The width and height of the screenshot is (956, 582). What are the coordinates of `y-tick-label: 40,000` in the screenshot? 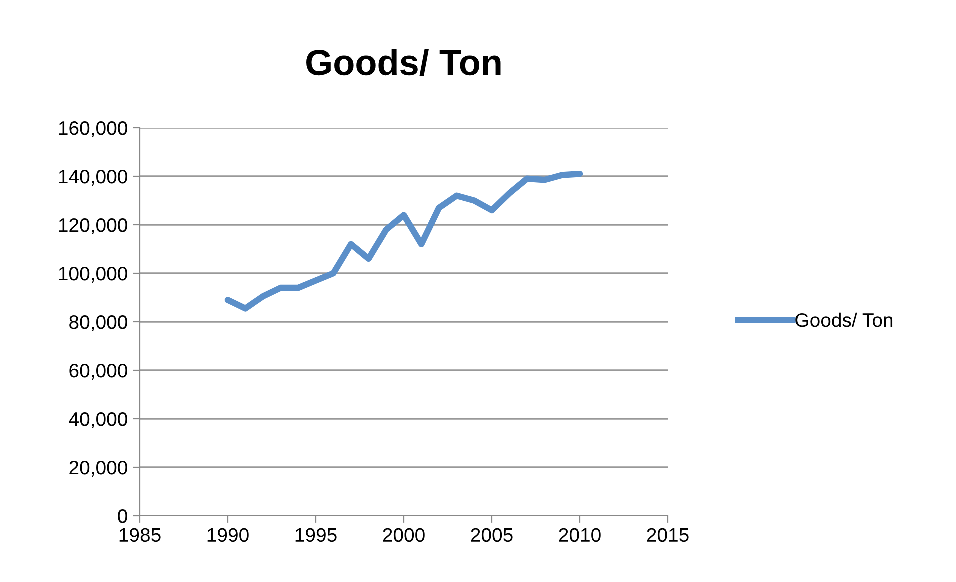 It's located at (98, 420).